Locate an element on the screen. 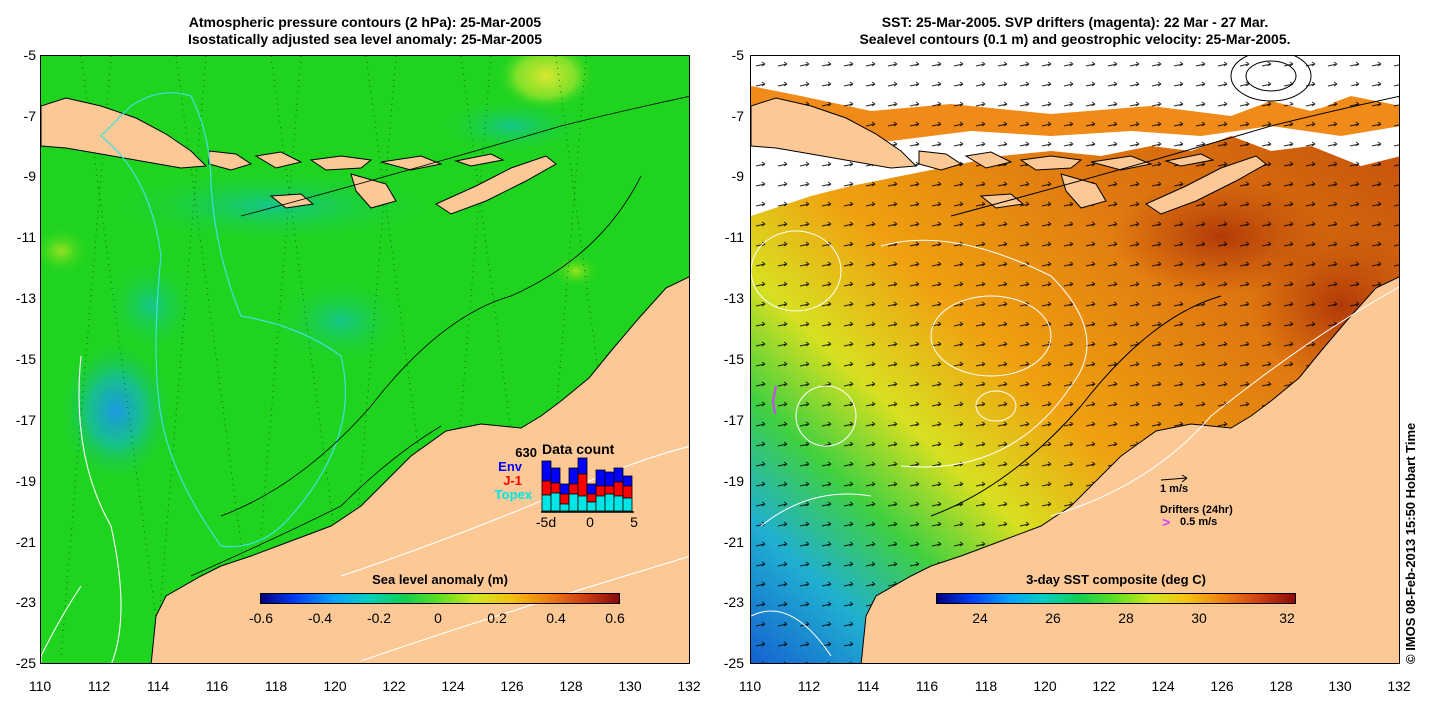 This screenshot has width=1440, height=710. velocity-scale-label: 1 m/s is located at coordinates (1174, 489).